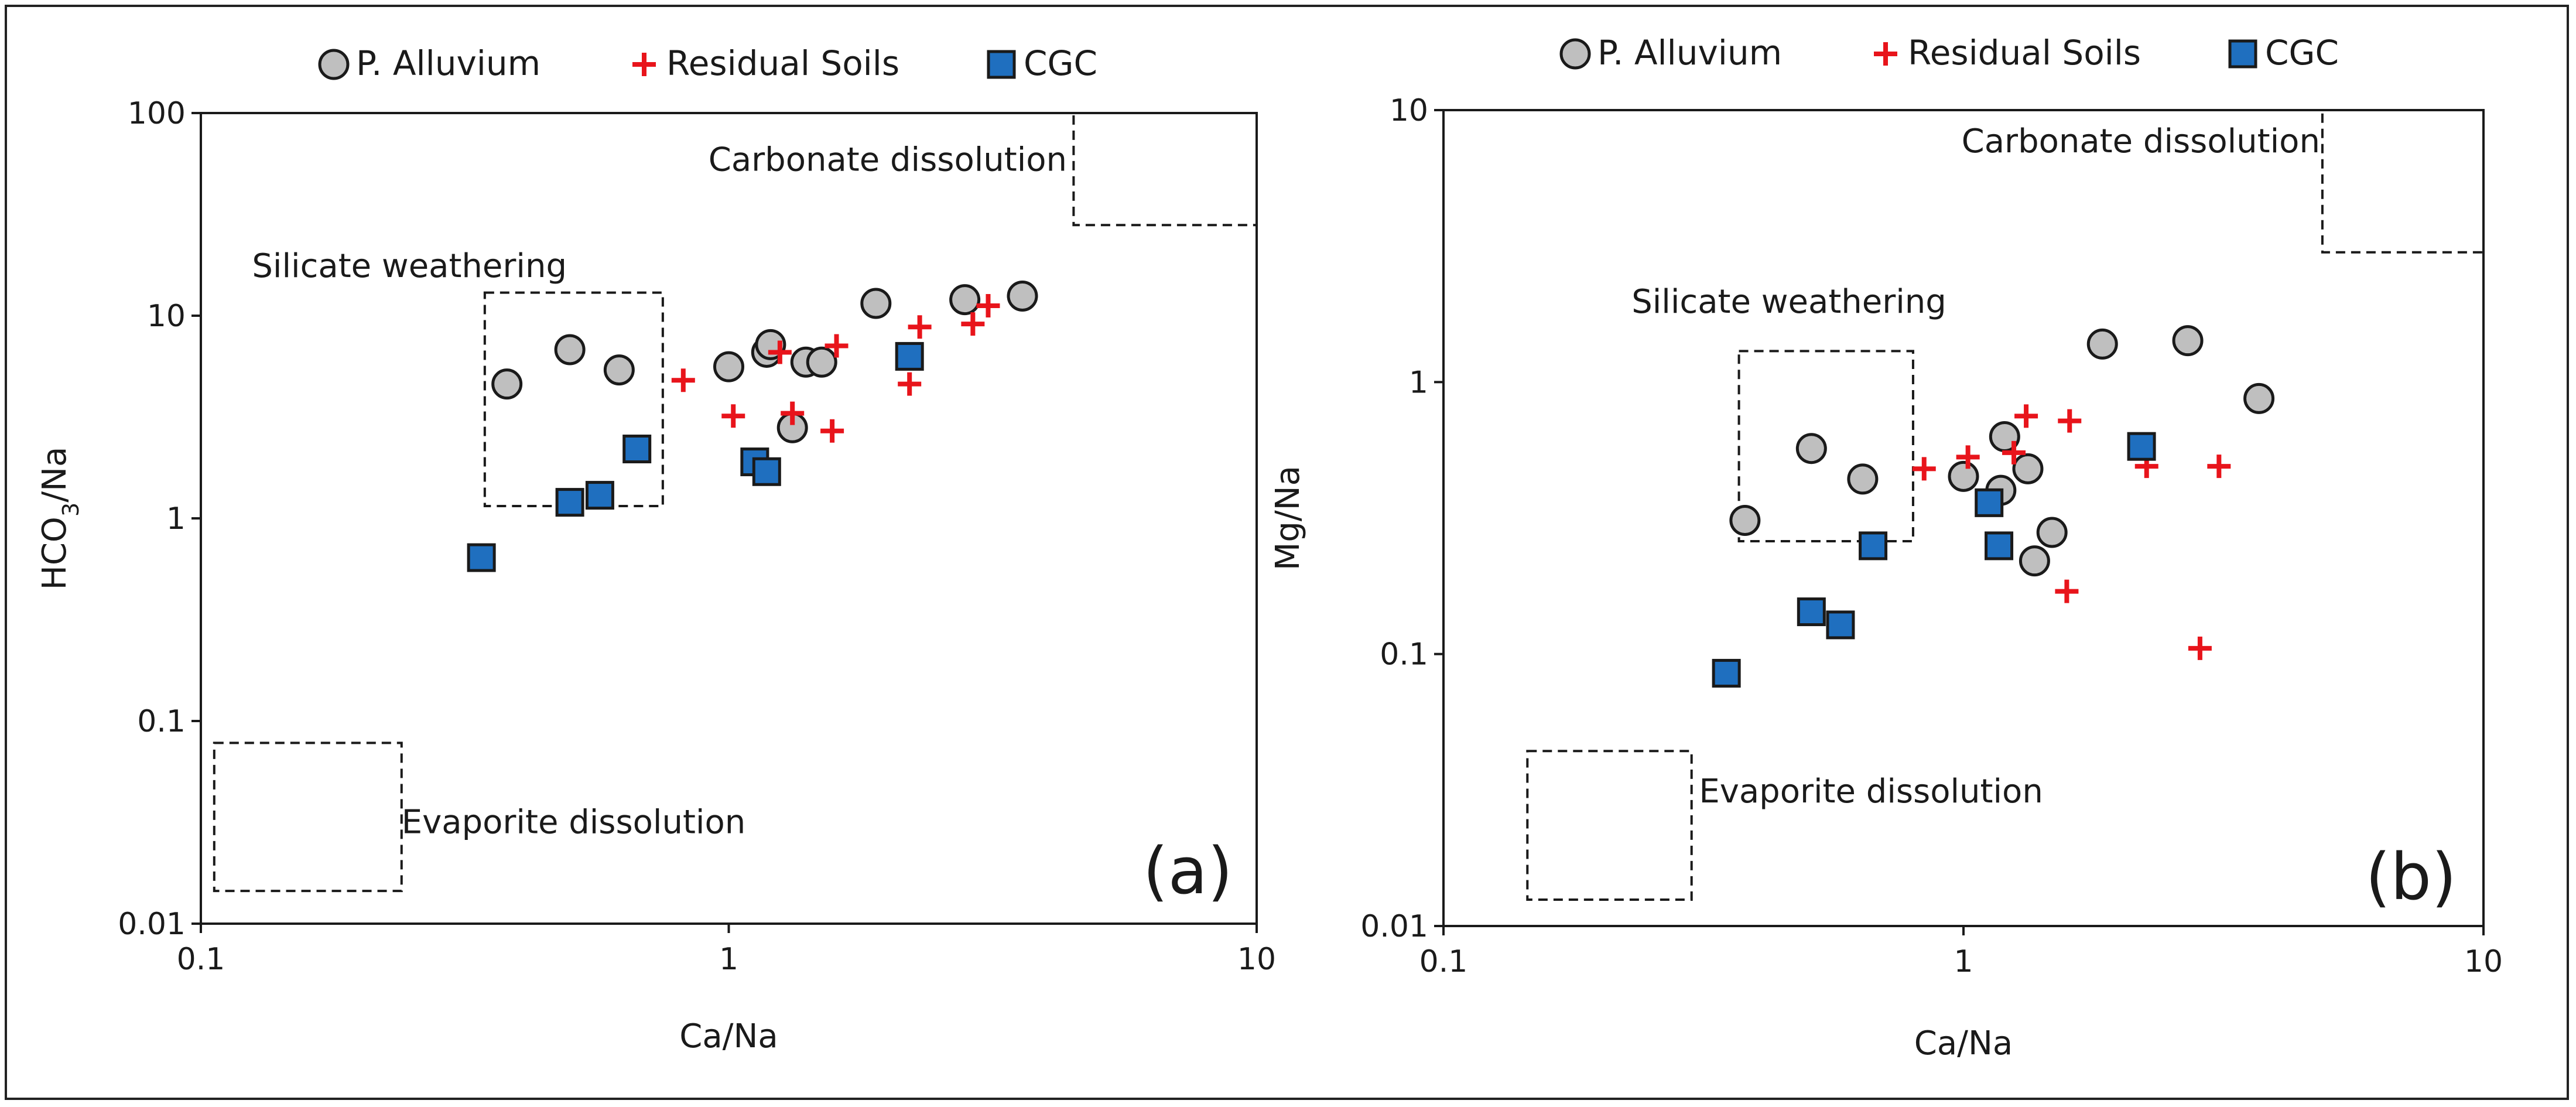 The image size is (2576, 1107). What do you see at coordinates (782, 63) in the screenshot?
I see `panel-a-legend-label: Residual Soils` at bounding box center [782, 63].